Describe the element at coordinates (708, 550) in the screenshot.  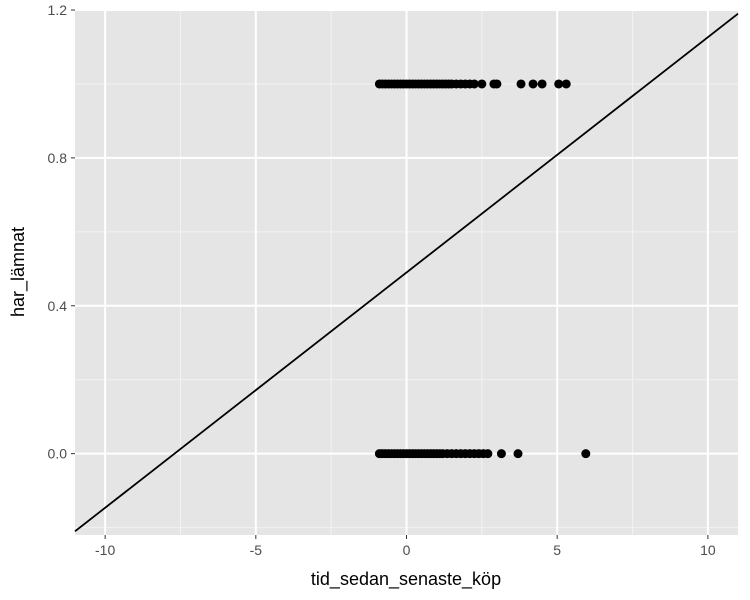
I see `x-tick-label: 10` at that location.